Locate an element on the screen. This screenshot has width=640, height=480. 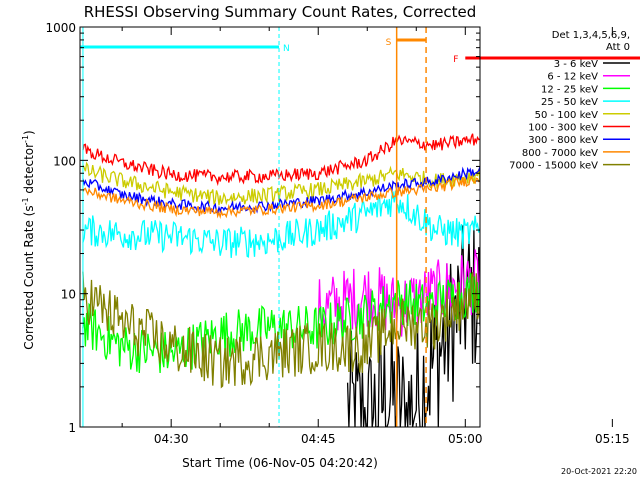
y-tick-label: 1 is located at coordinates (72, 428).